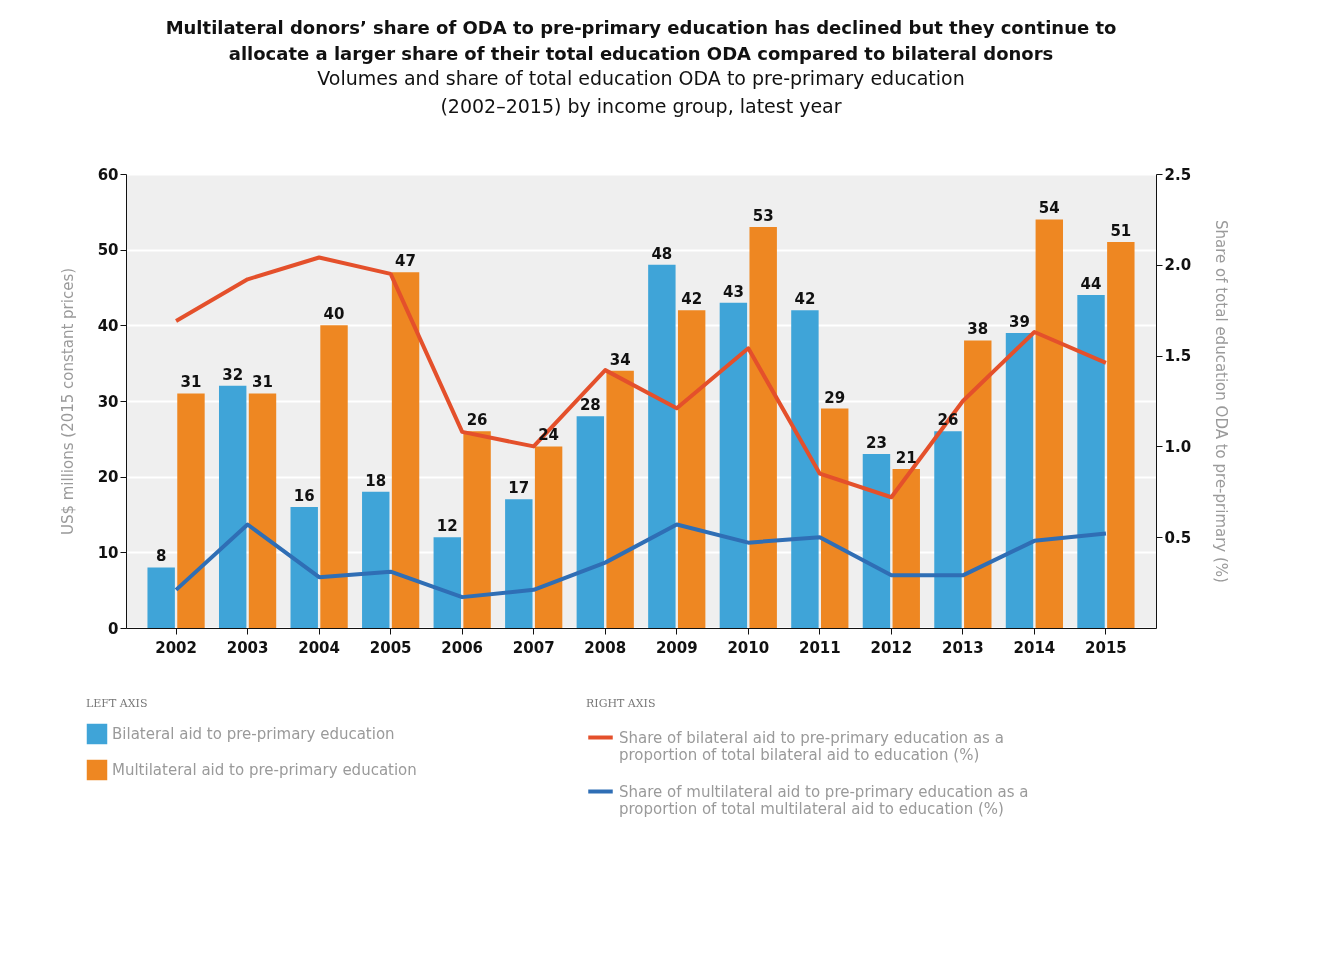 The width and height of the screenshot is (1327, 967). I want to click on x-tick-label: 2002, so click(176, 647).